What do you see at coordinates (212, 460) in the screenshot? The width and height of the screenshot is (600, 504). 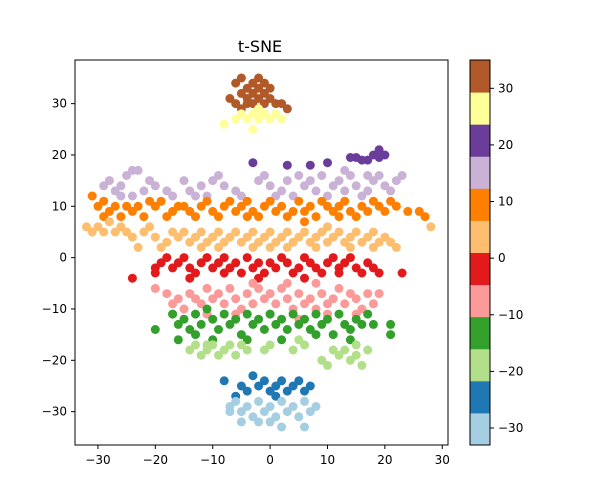 I see `x-tick-label: −10` at bounding box center [212, 460].